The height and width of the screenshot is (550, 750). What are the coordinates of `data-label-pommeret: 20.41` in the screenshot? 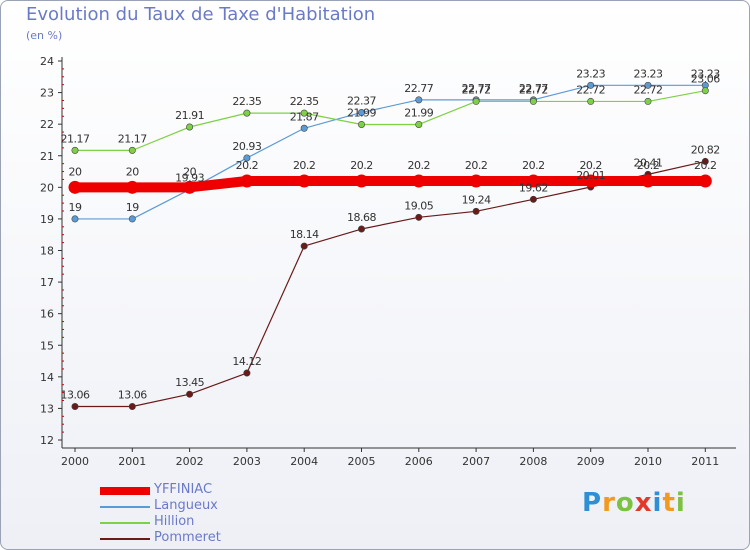 It's located at (648, 162).